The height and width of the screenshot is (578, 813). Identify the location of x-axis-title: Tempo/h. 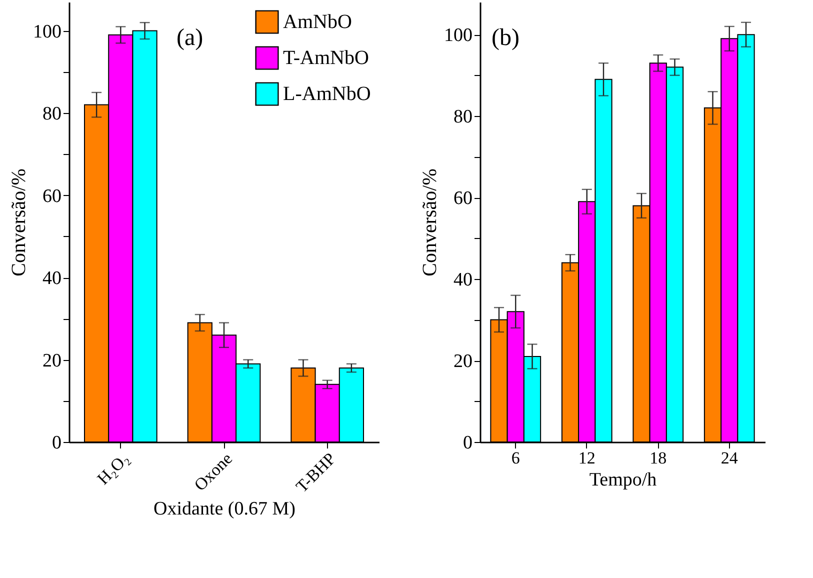
(623, 480).